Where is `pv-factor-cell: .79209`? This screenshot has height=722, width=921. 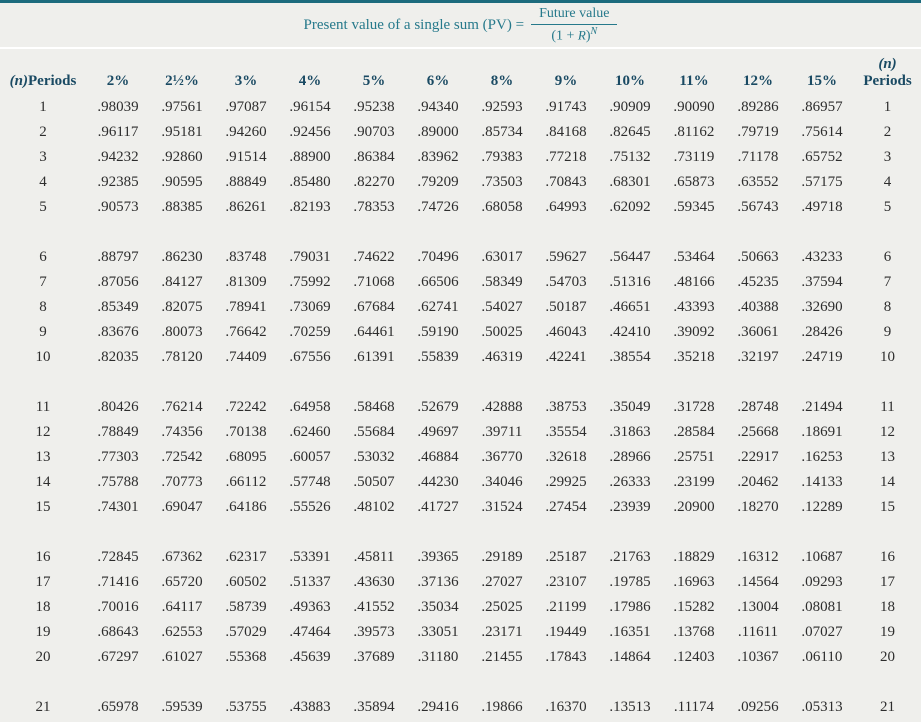 pv-factor-cell: .79209 is located at coordinates (438, 182).